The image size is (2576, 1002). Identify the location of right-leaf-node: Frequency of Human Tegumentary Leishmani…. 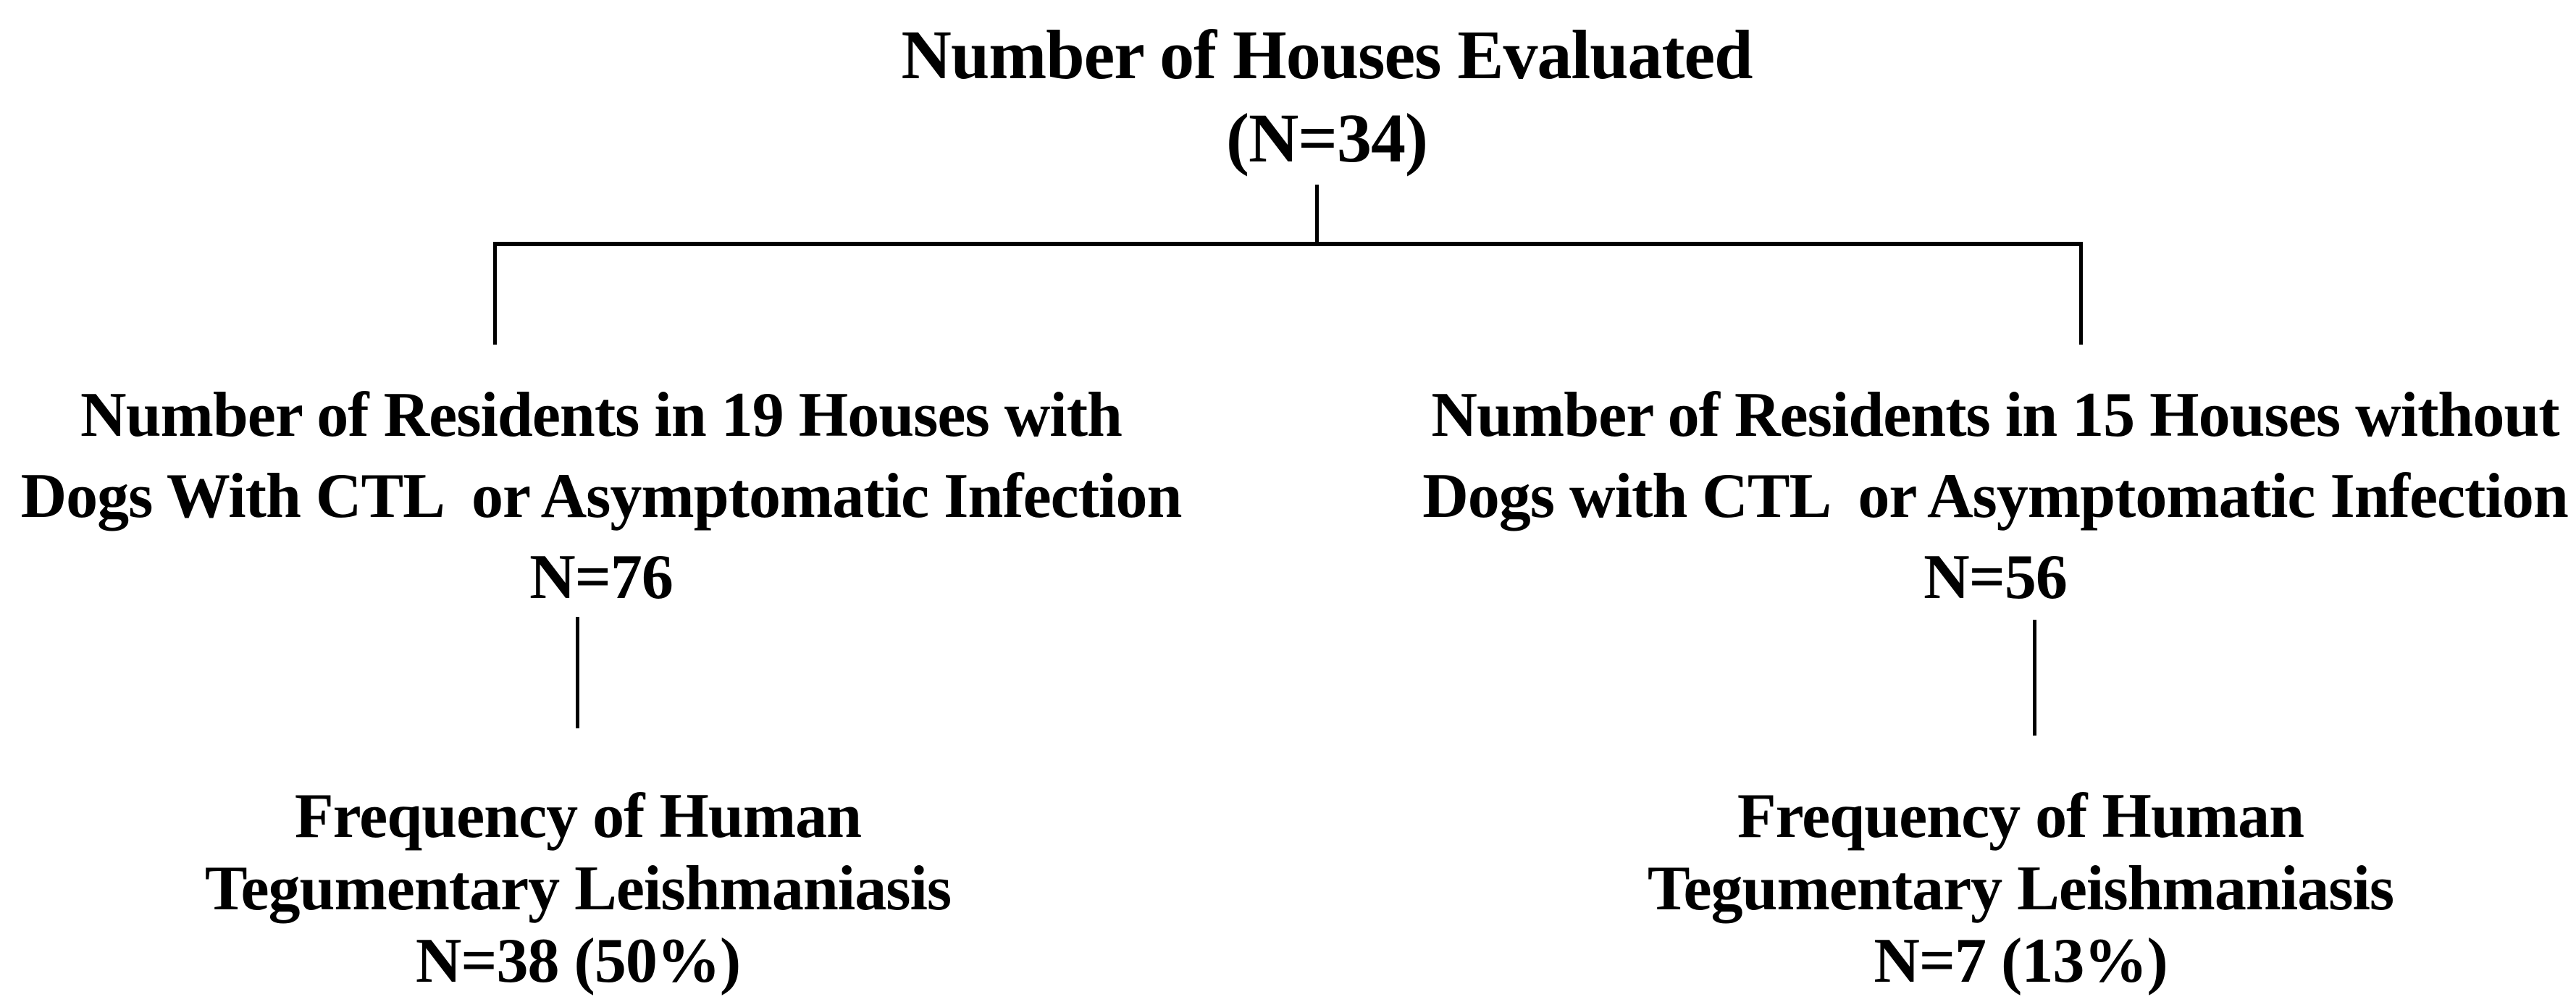
(2021, 889).